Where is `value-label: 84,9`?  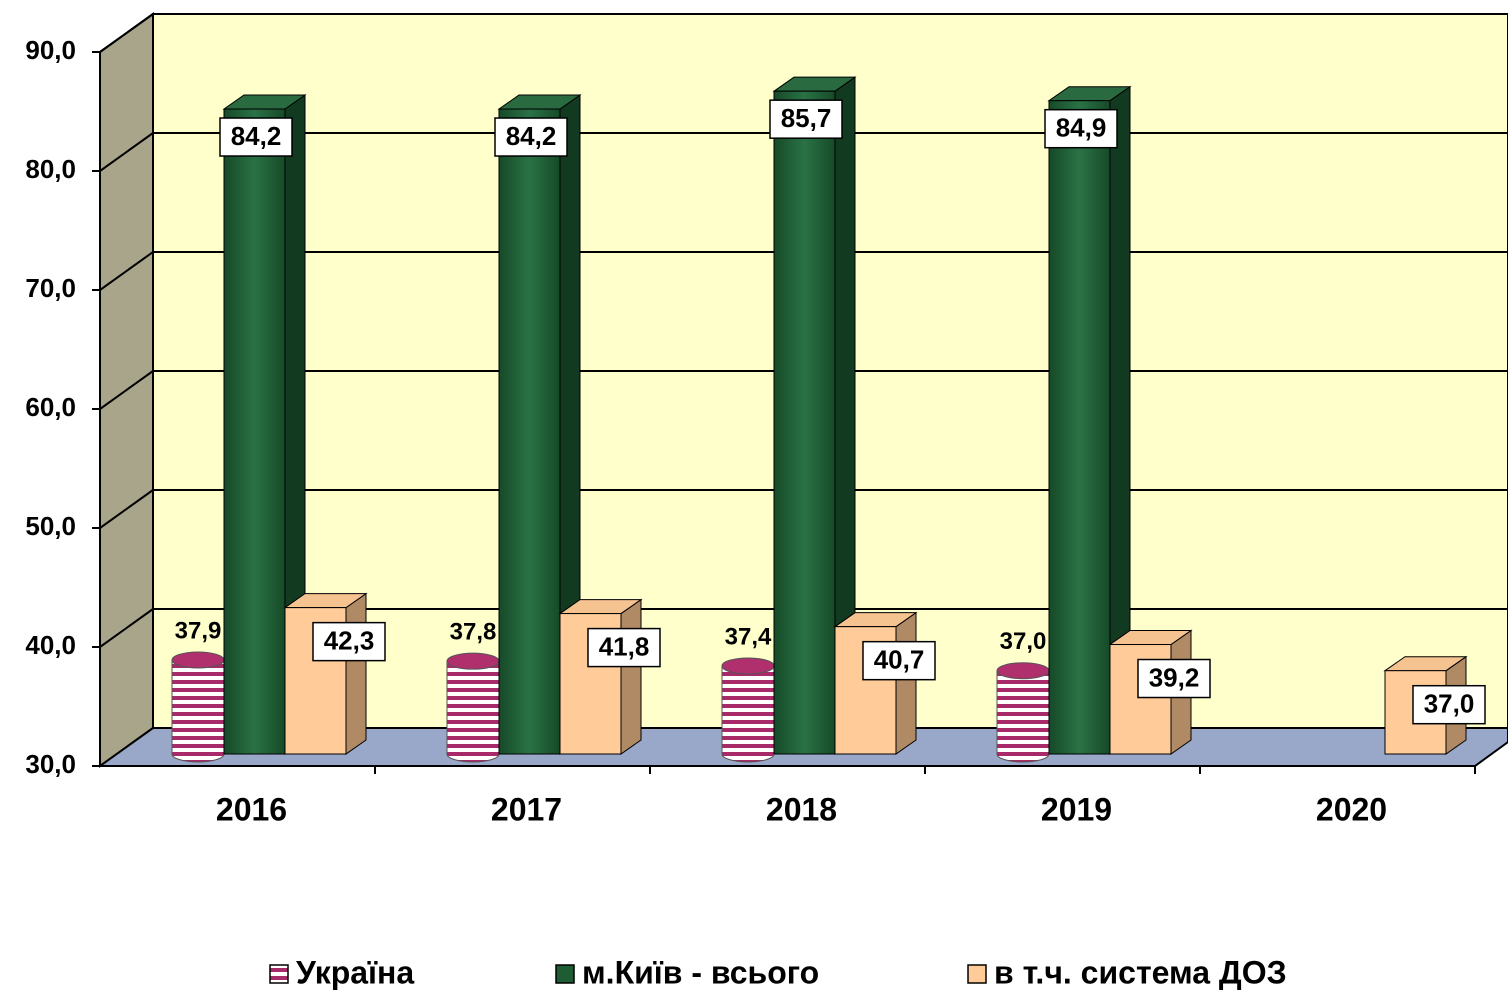 value-label: 84,9 is located at coordinates (1081, 128).